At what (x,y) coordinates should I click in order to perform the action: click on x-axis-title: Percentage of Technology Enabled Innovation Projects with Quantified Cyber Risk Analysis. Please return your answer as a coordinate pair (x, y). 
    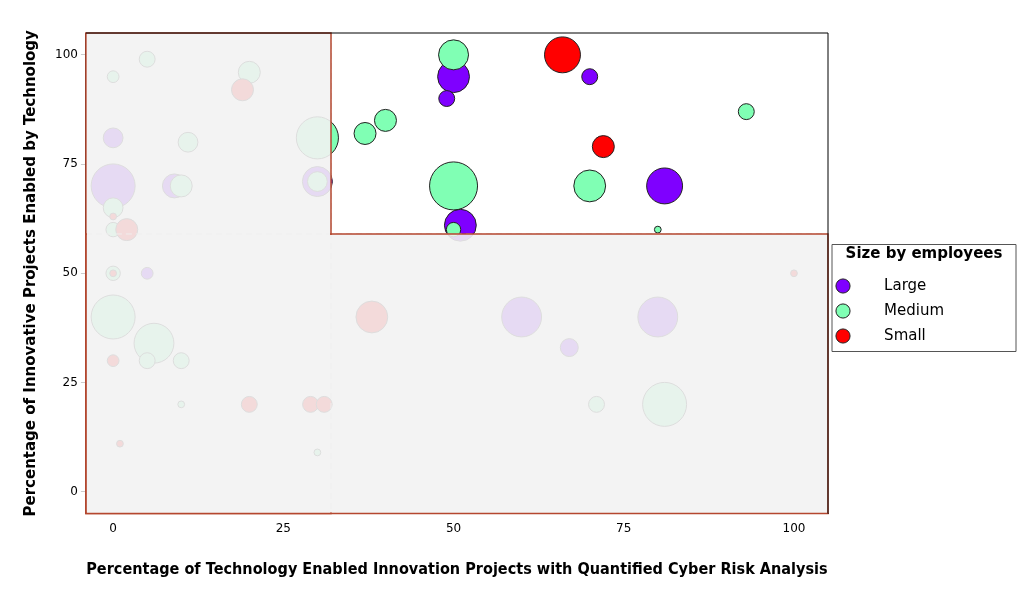
    Looking at the image, I should click on (457, 568).